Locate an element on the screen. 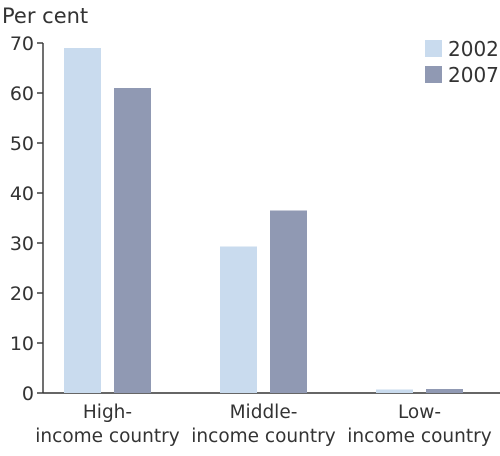 This screenshot has width=500, height=456. y-tick-label: 60 is located at coordinates (22, 94).